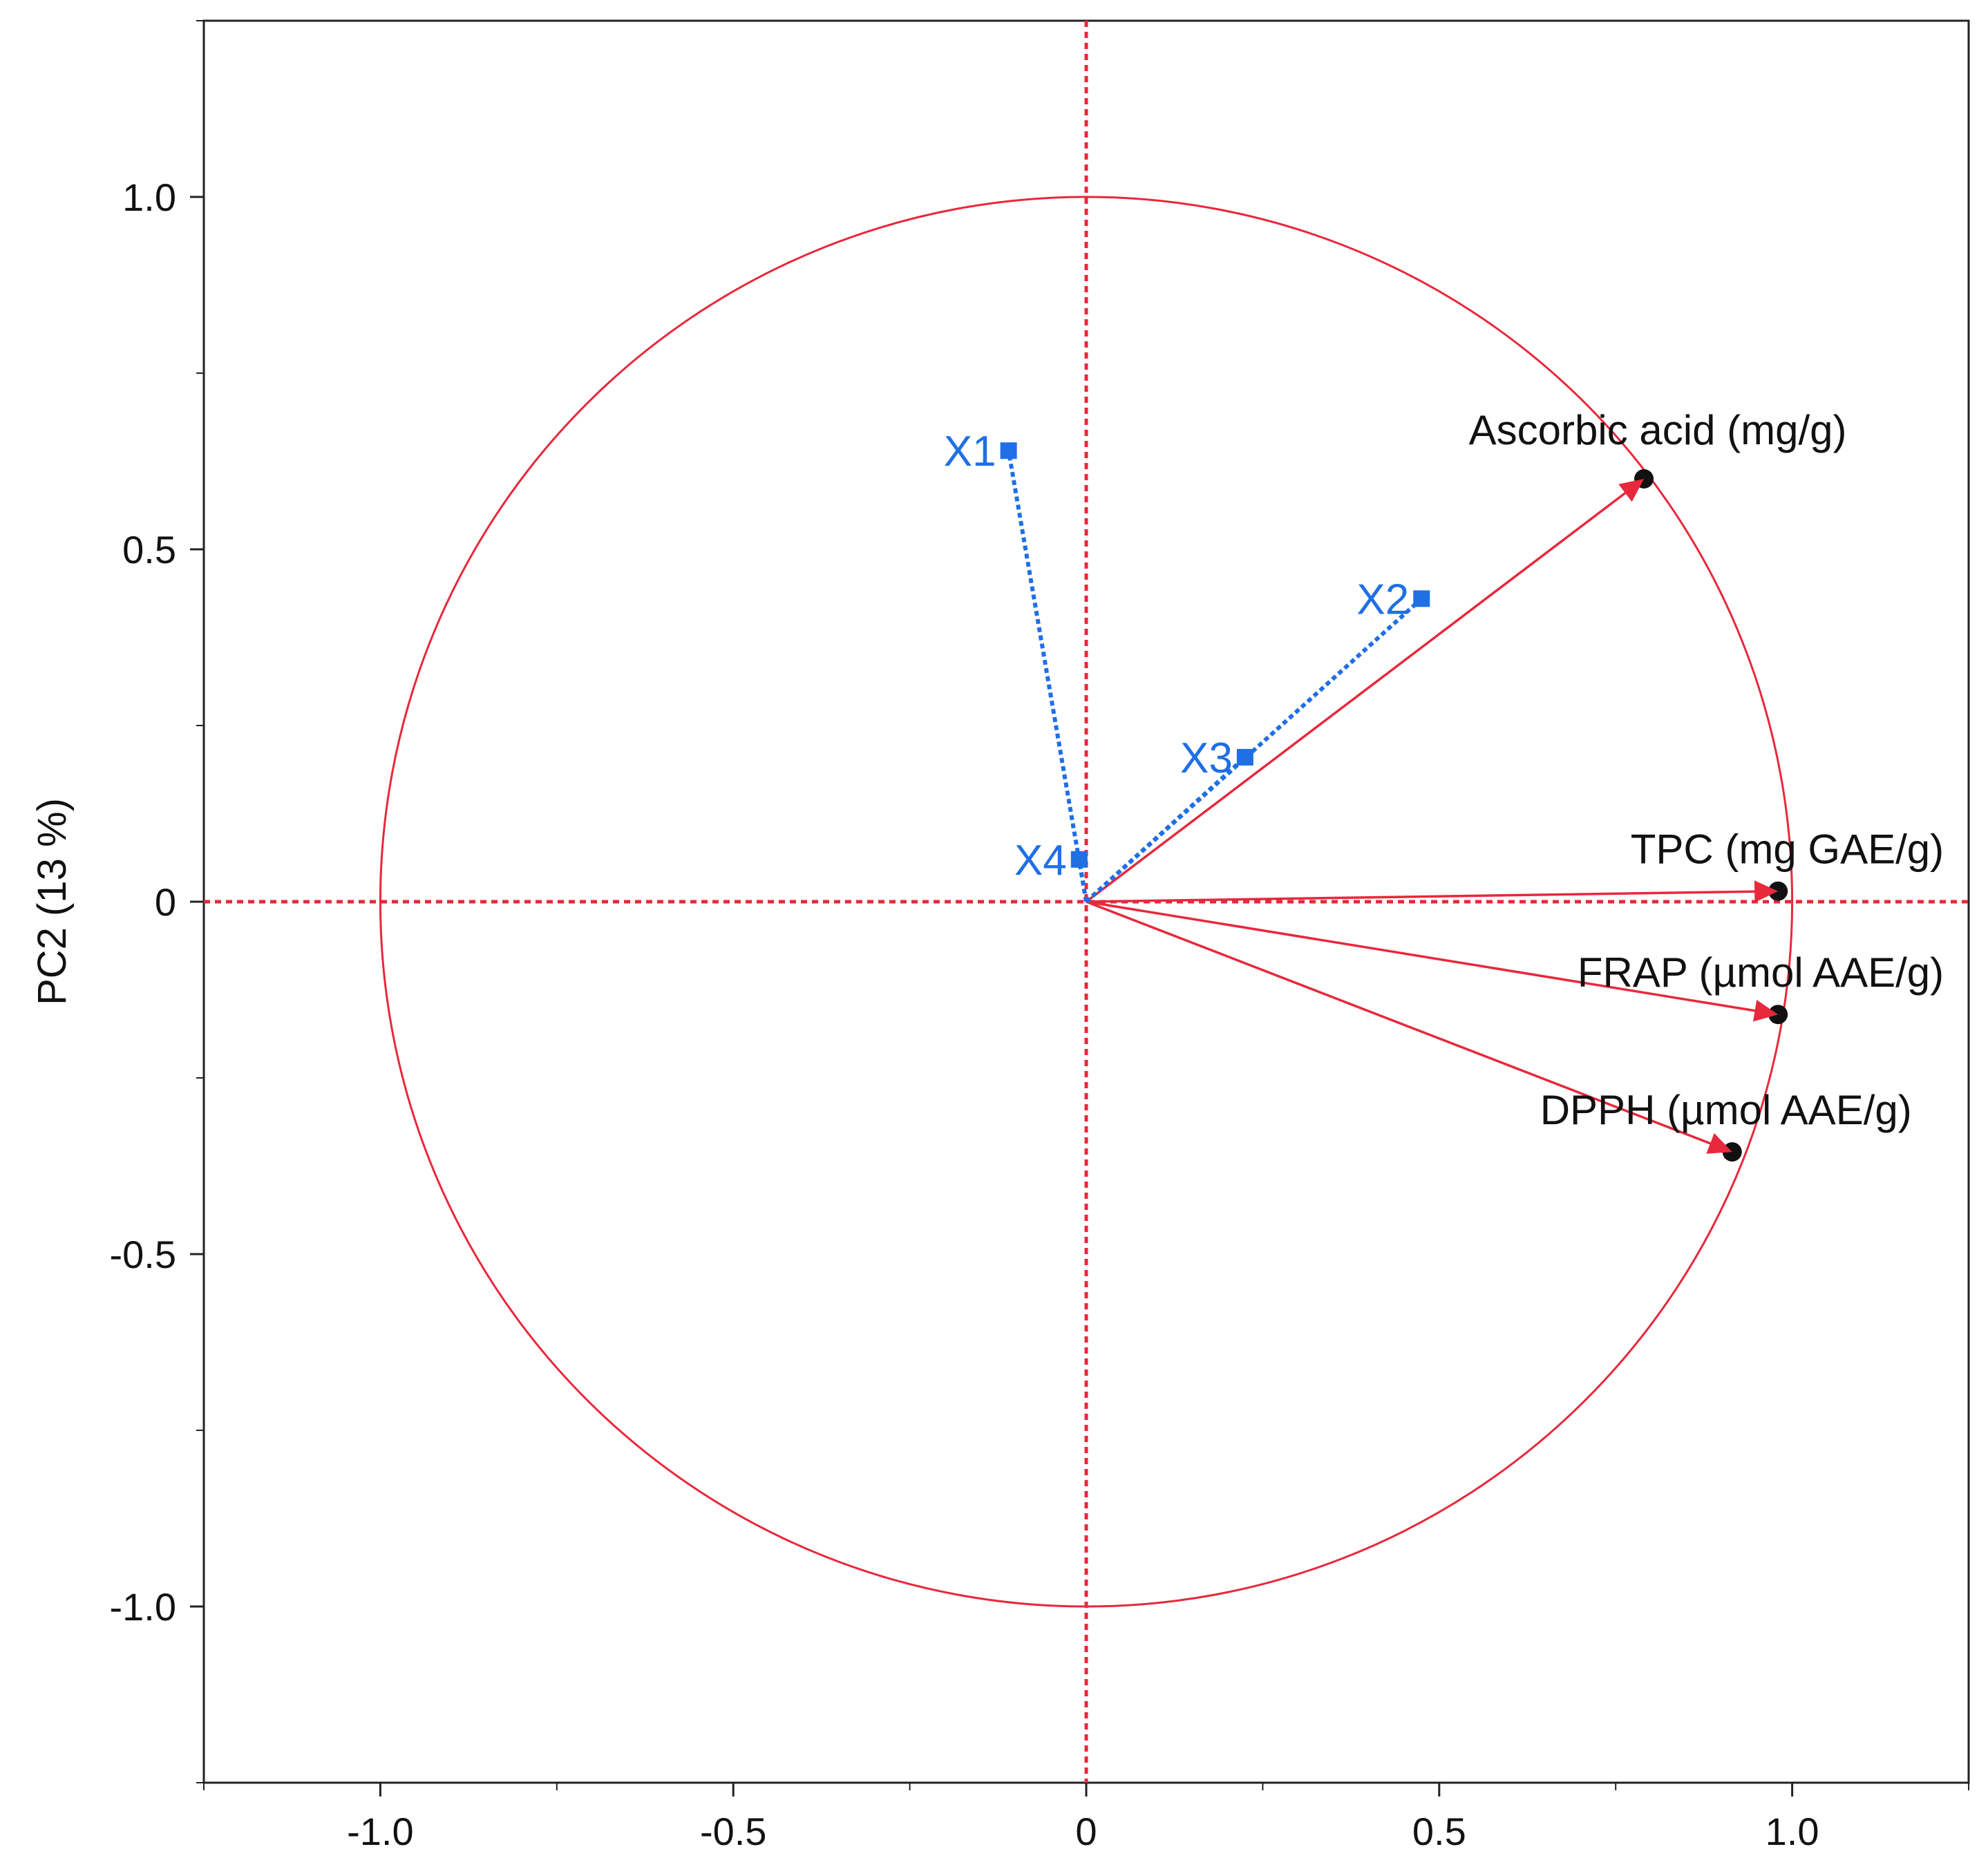 Image resolution: width=1988 pixels, height=1867 pixels. What do you see at coordinates (1206, 758) in the screenshot?
I see `factor-label: X3` at bounding box center [1206, 758].